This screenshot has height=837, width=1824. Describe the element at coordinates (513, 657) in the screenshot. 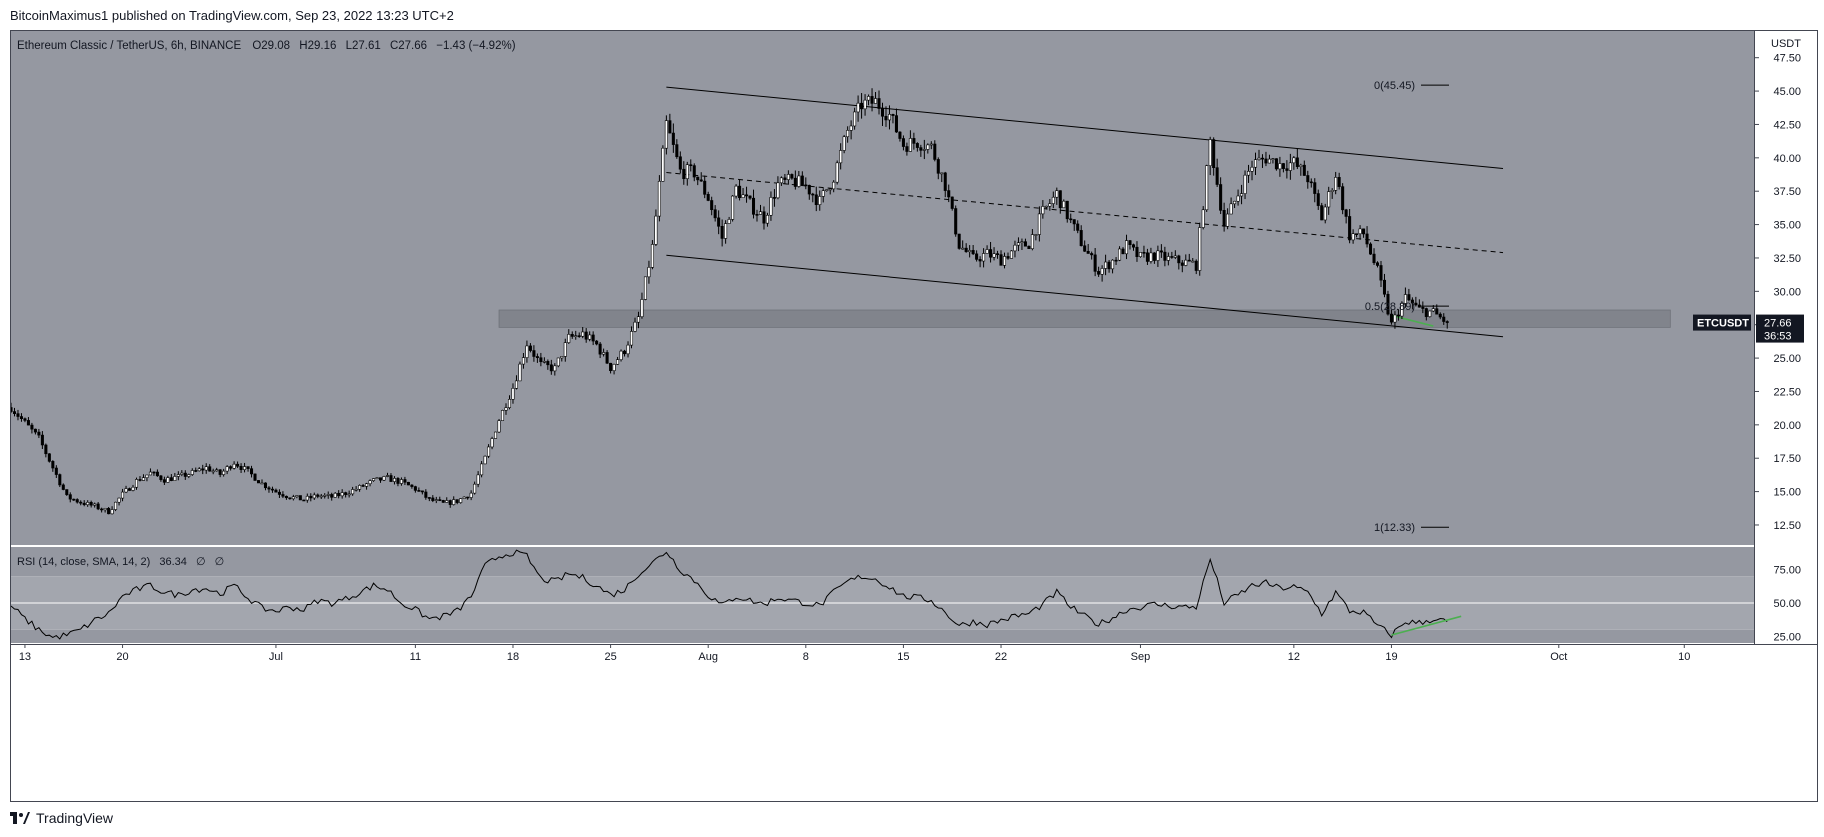

I see `time-tick-label: 18` at that location.